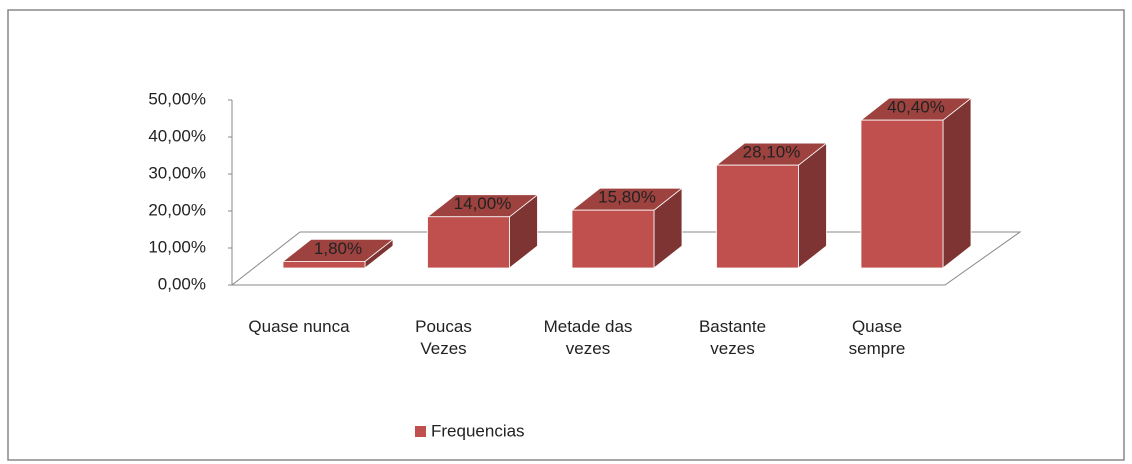 This screenshot has height=464, width=1132. Describe the element at coordinates (627, 197) in the screenshot. I see `data-label: 15,80%` at that location.